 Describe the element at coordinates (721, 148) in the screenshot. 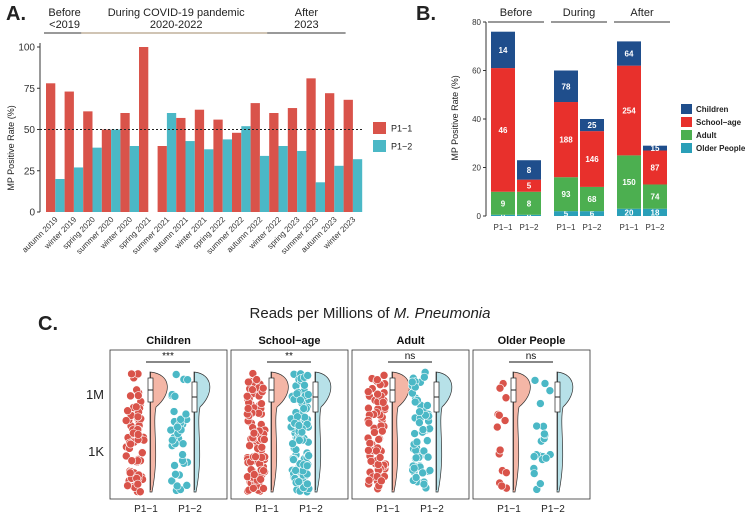

I see `panel-b-legend-label: Older People` at that location.